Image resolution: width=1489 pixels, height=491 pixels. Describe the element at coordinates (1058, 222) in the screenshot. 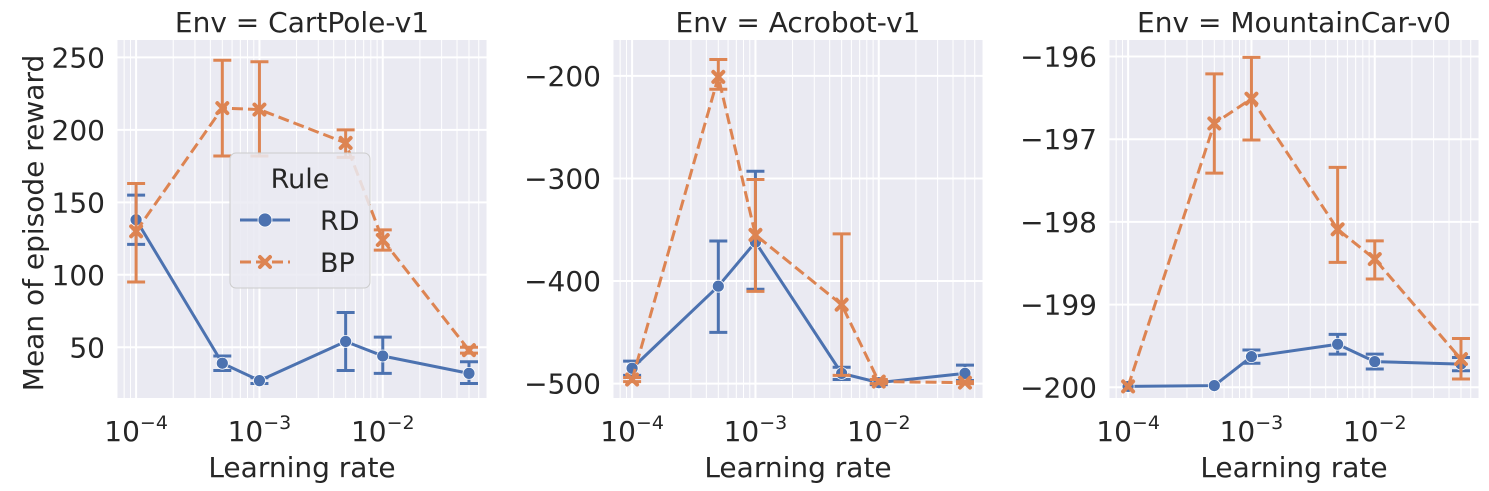

I see `y-tick-label: −198` at that location.